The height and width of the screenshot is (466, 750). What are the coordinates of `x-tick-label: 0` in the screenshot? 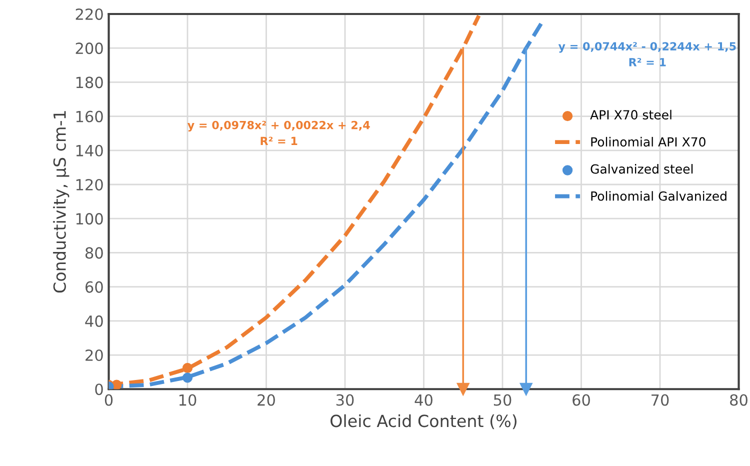 It's located at (108, 400).